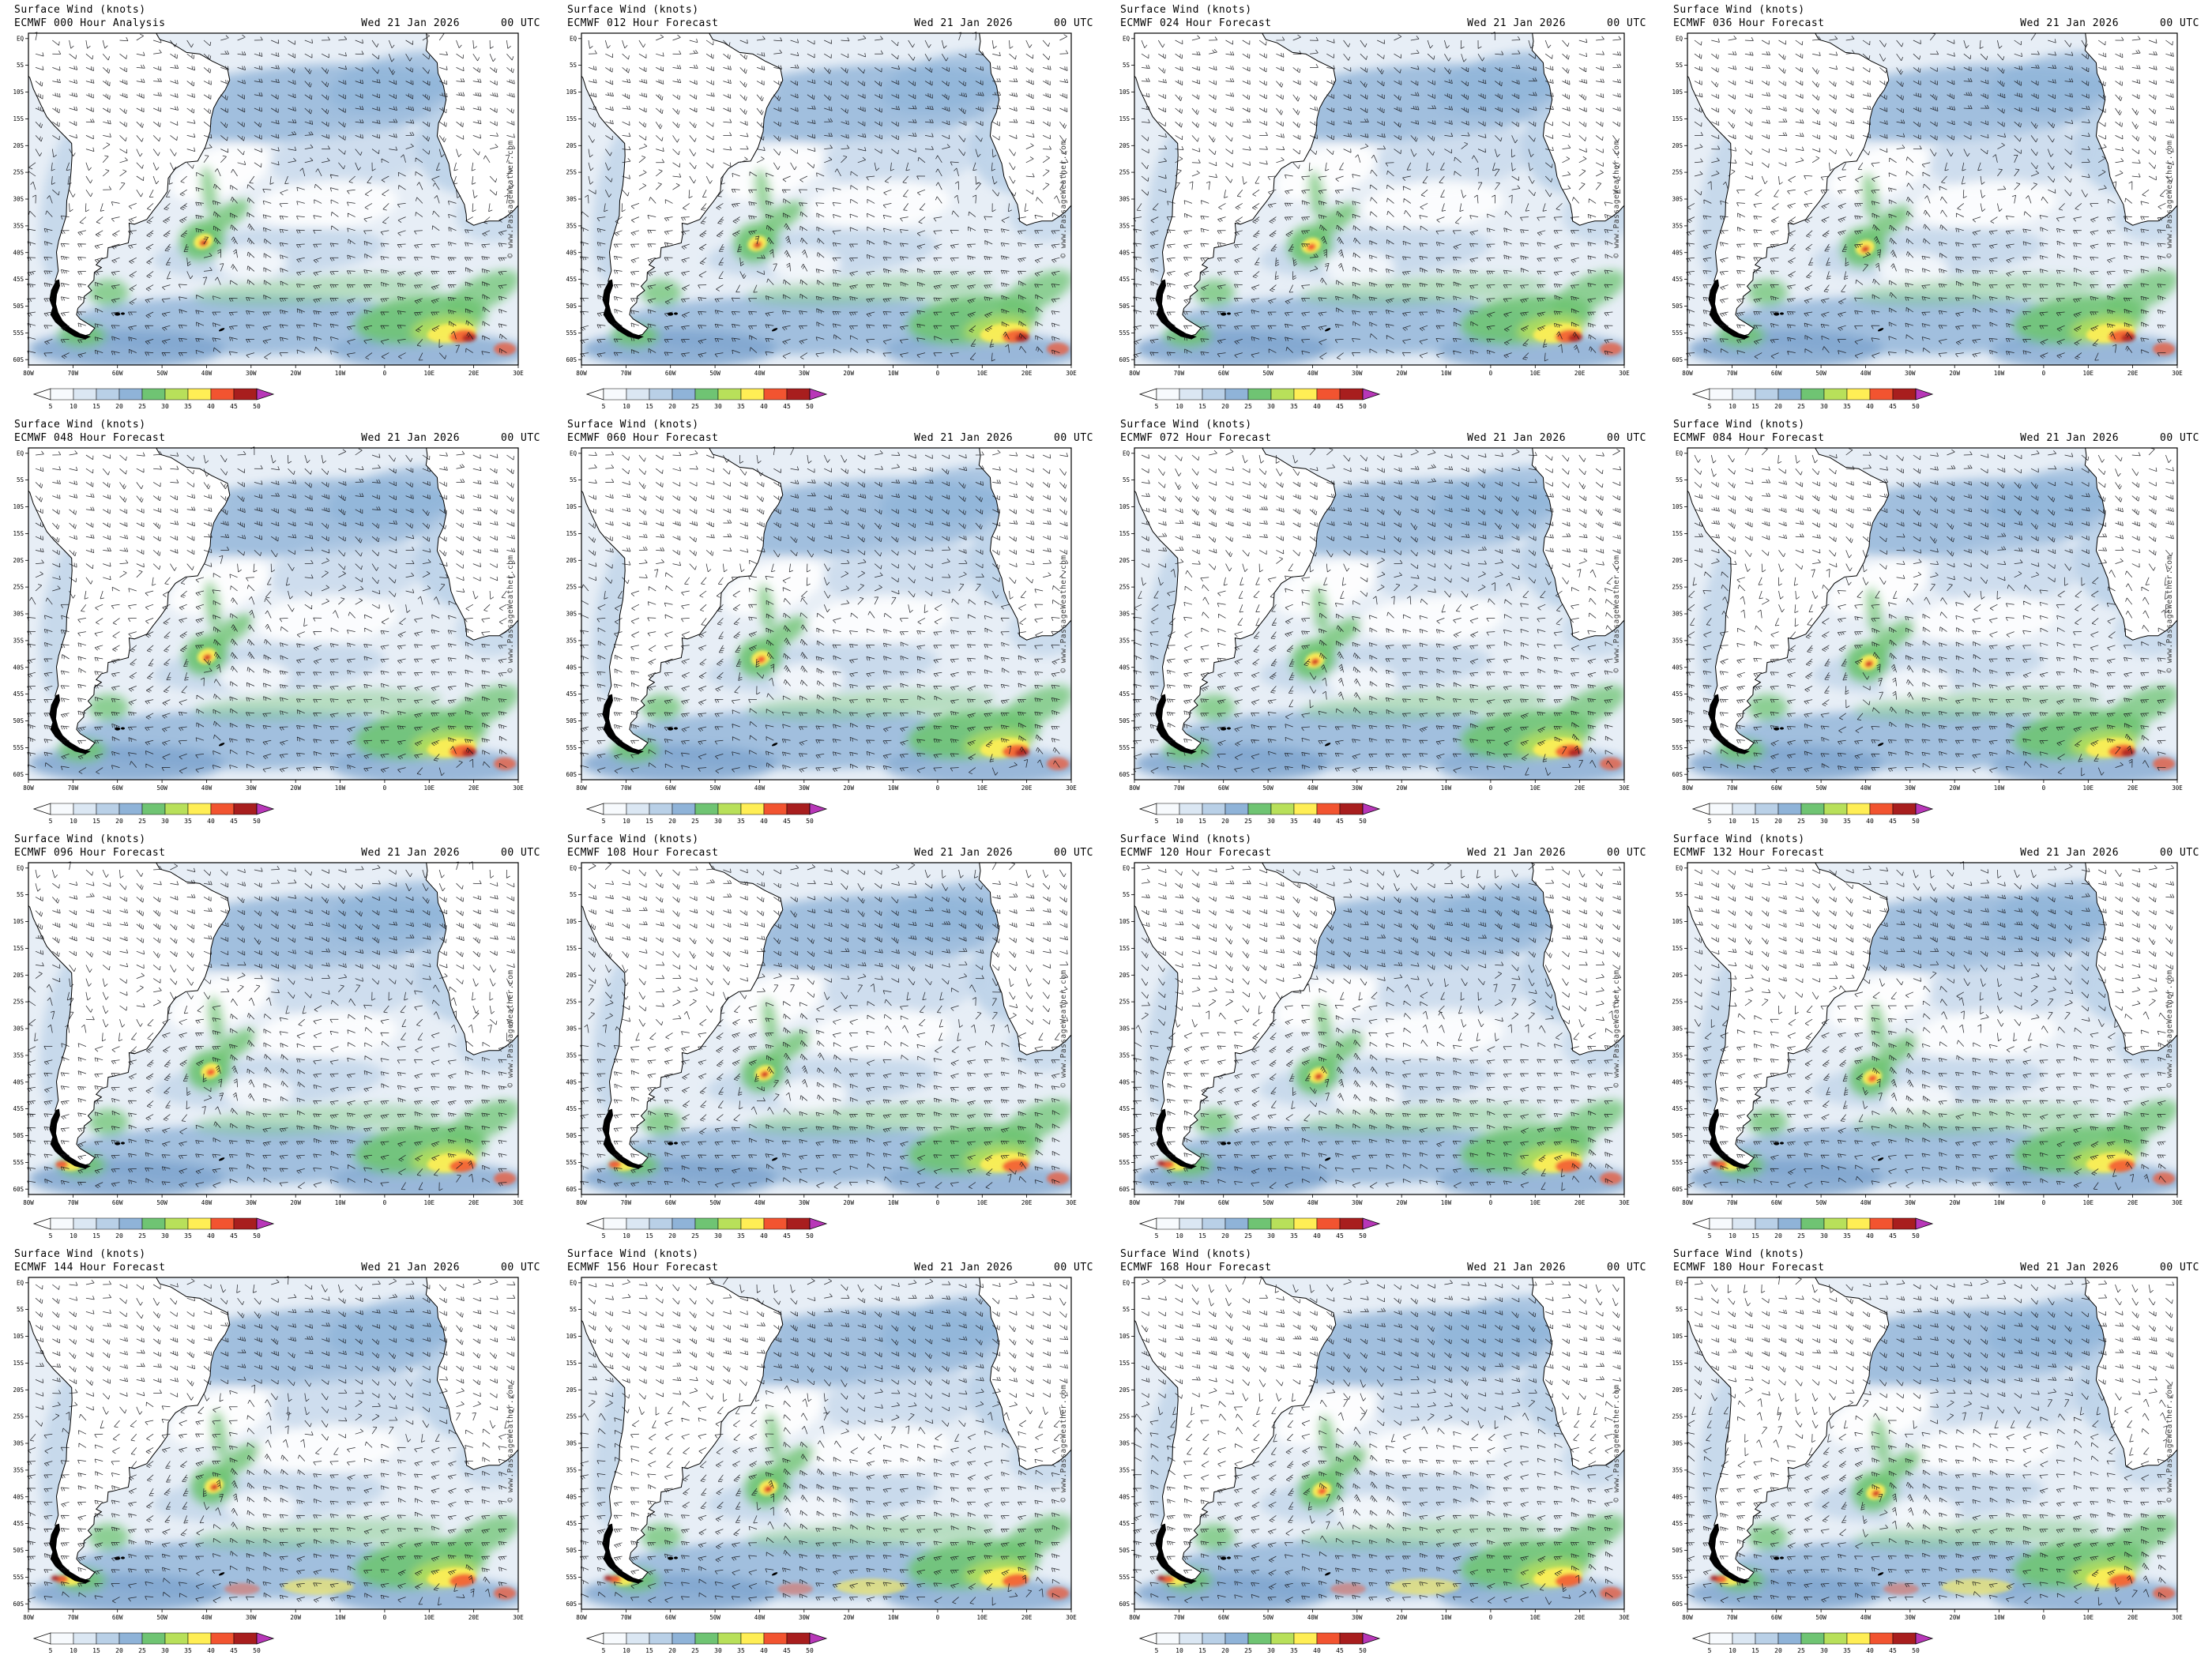 The height and width of the screenshot is (1659, 2212). What do you see at coordinates (1176, 1139) in the screenshot?
I see `patagonia-archipelago` at bounding box center [1176, 1139].